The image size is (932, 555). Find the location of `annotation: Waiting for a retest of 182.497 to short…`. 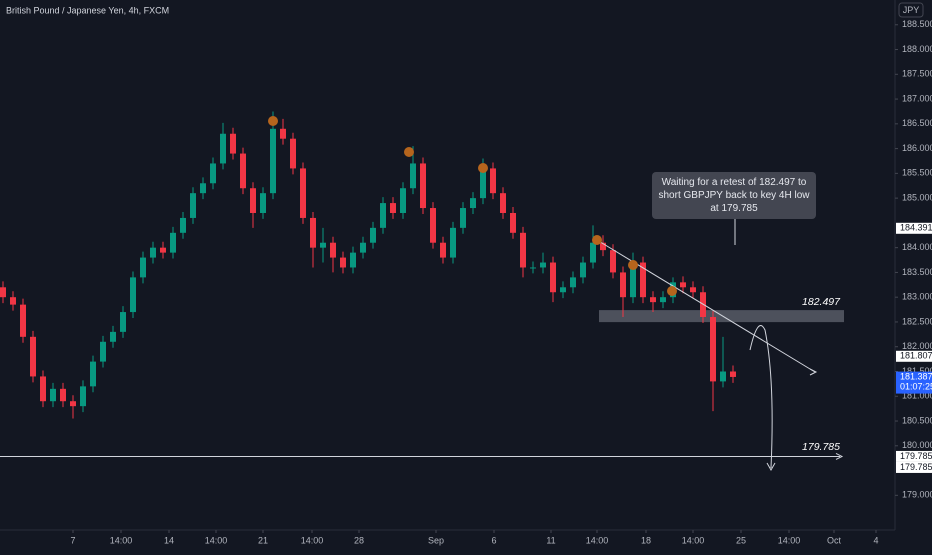

annotation: Waiting for a retest of 182.497 to short… is located at coordinates (734, 195).